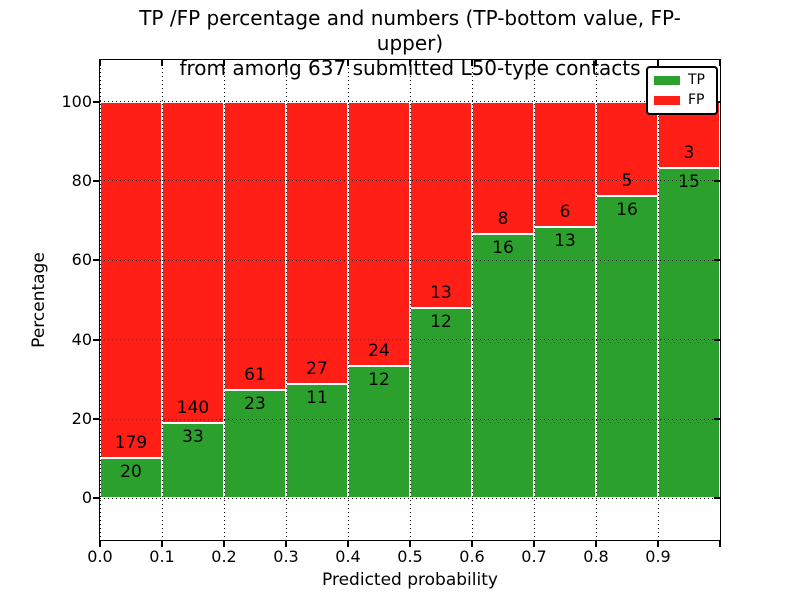 This screenshot has height=600, width=800. Describe the element at coordinates (100, 556) in the screenshot. I see `x-tick-label: 0.0` at that location.